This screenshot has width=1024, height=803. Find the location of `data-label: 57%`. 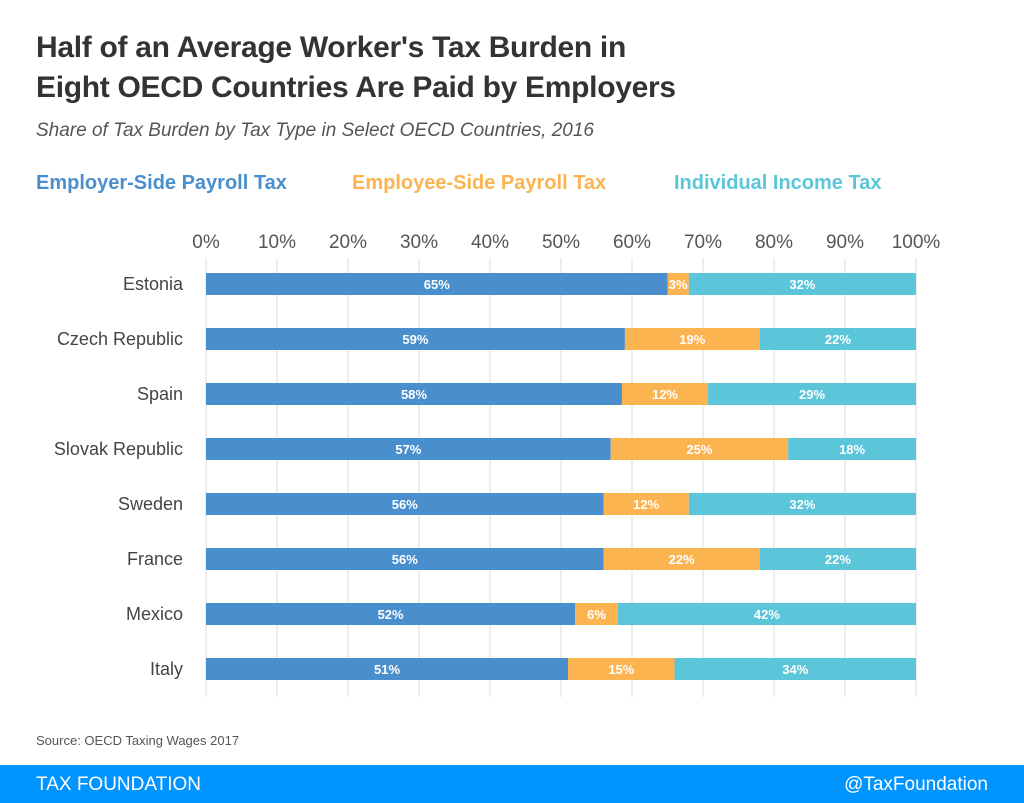

data-label: 57% is located at coordinates (408, 449).